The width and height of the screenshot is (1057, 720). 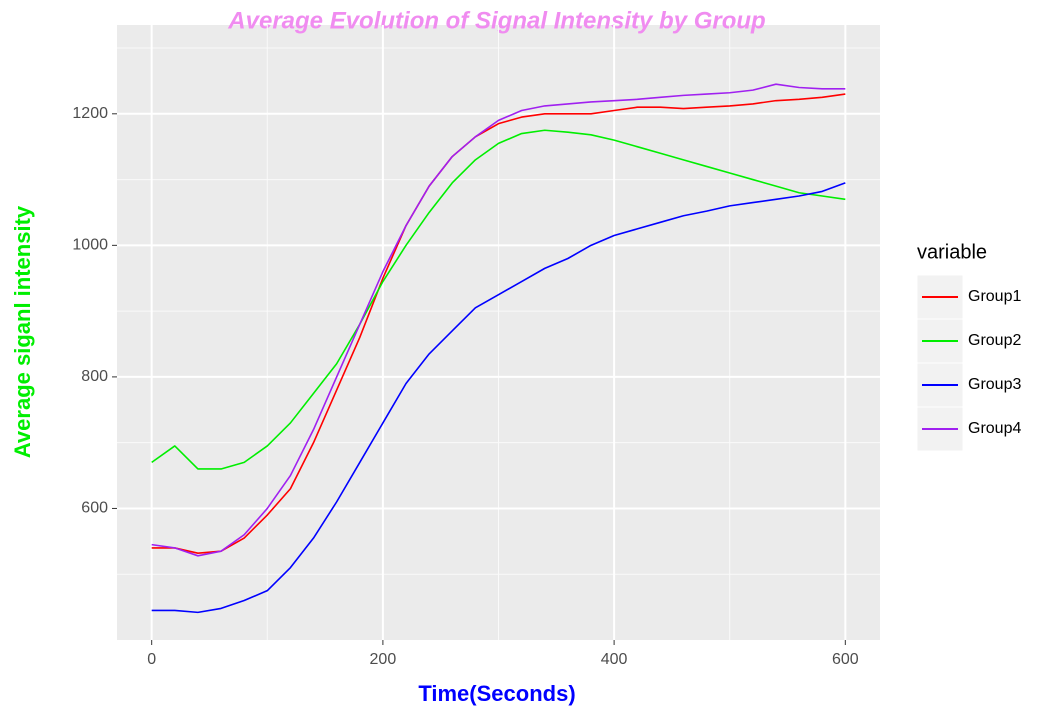 What do you see at coordinates (94, 376) in the screenshot?
I see `y-tick-label: 800` at bounding box center [94, 376].